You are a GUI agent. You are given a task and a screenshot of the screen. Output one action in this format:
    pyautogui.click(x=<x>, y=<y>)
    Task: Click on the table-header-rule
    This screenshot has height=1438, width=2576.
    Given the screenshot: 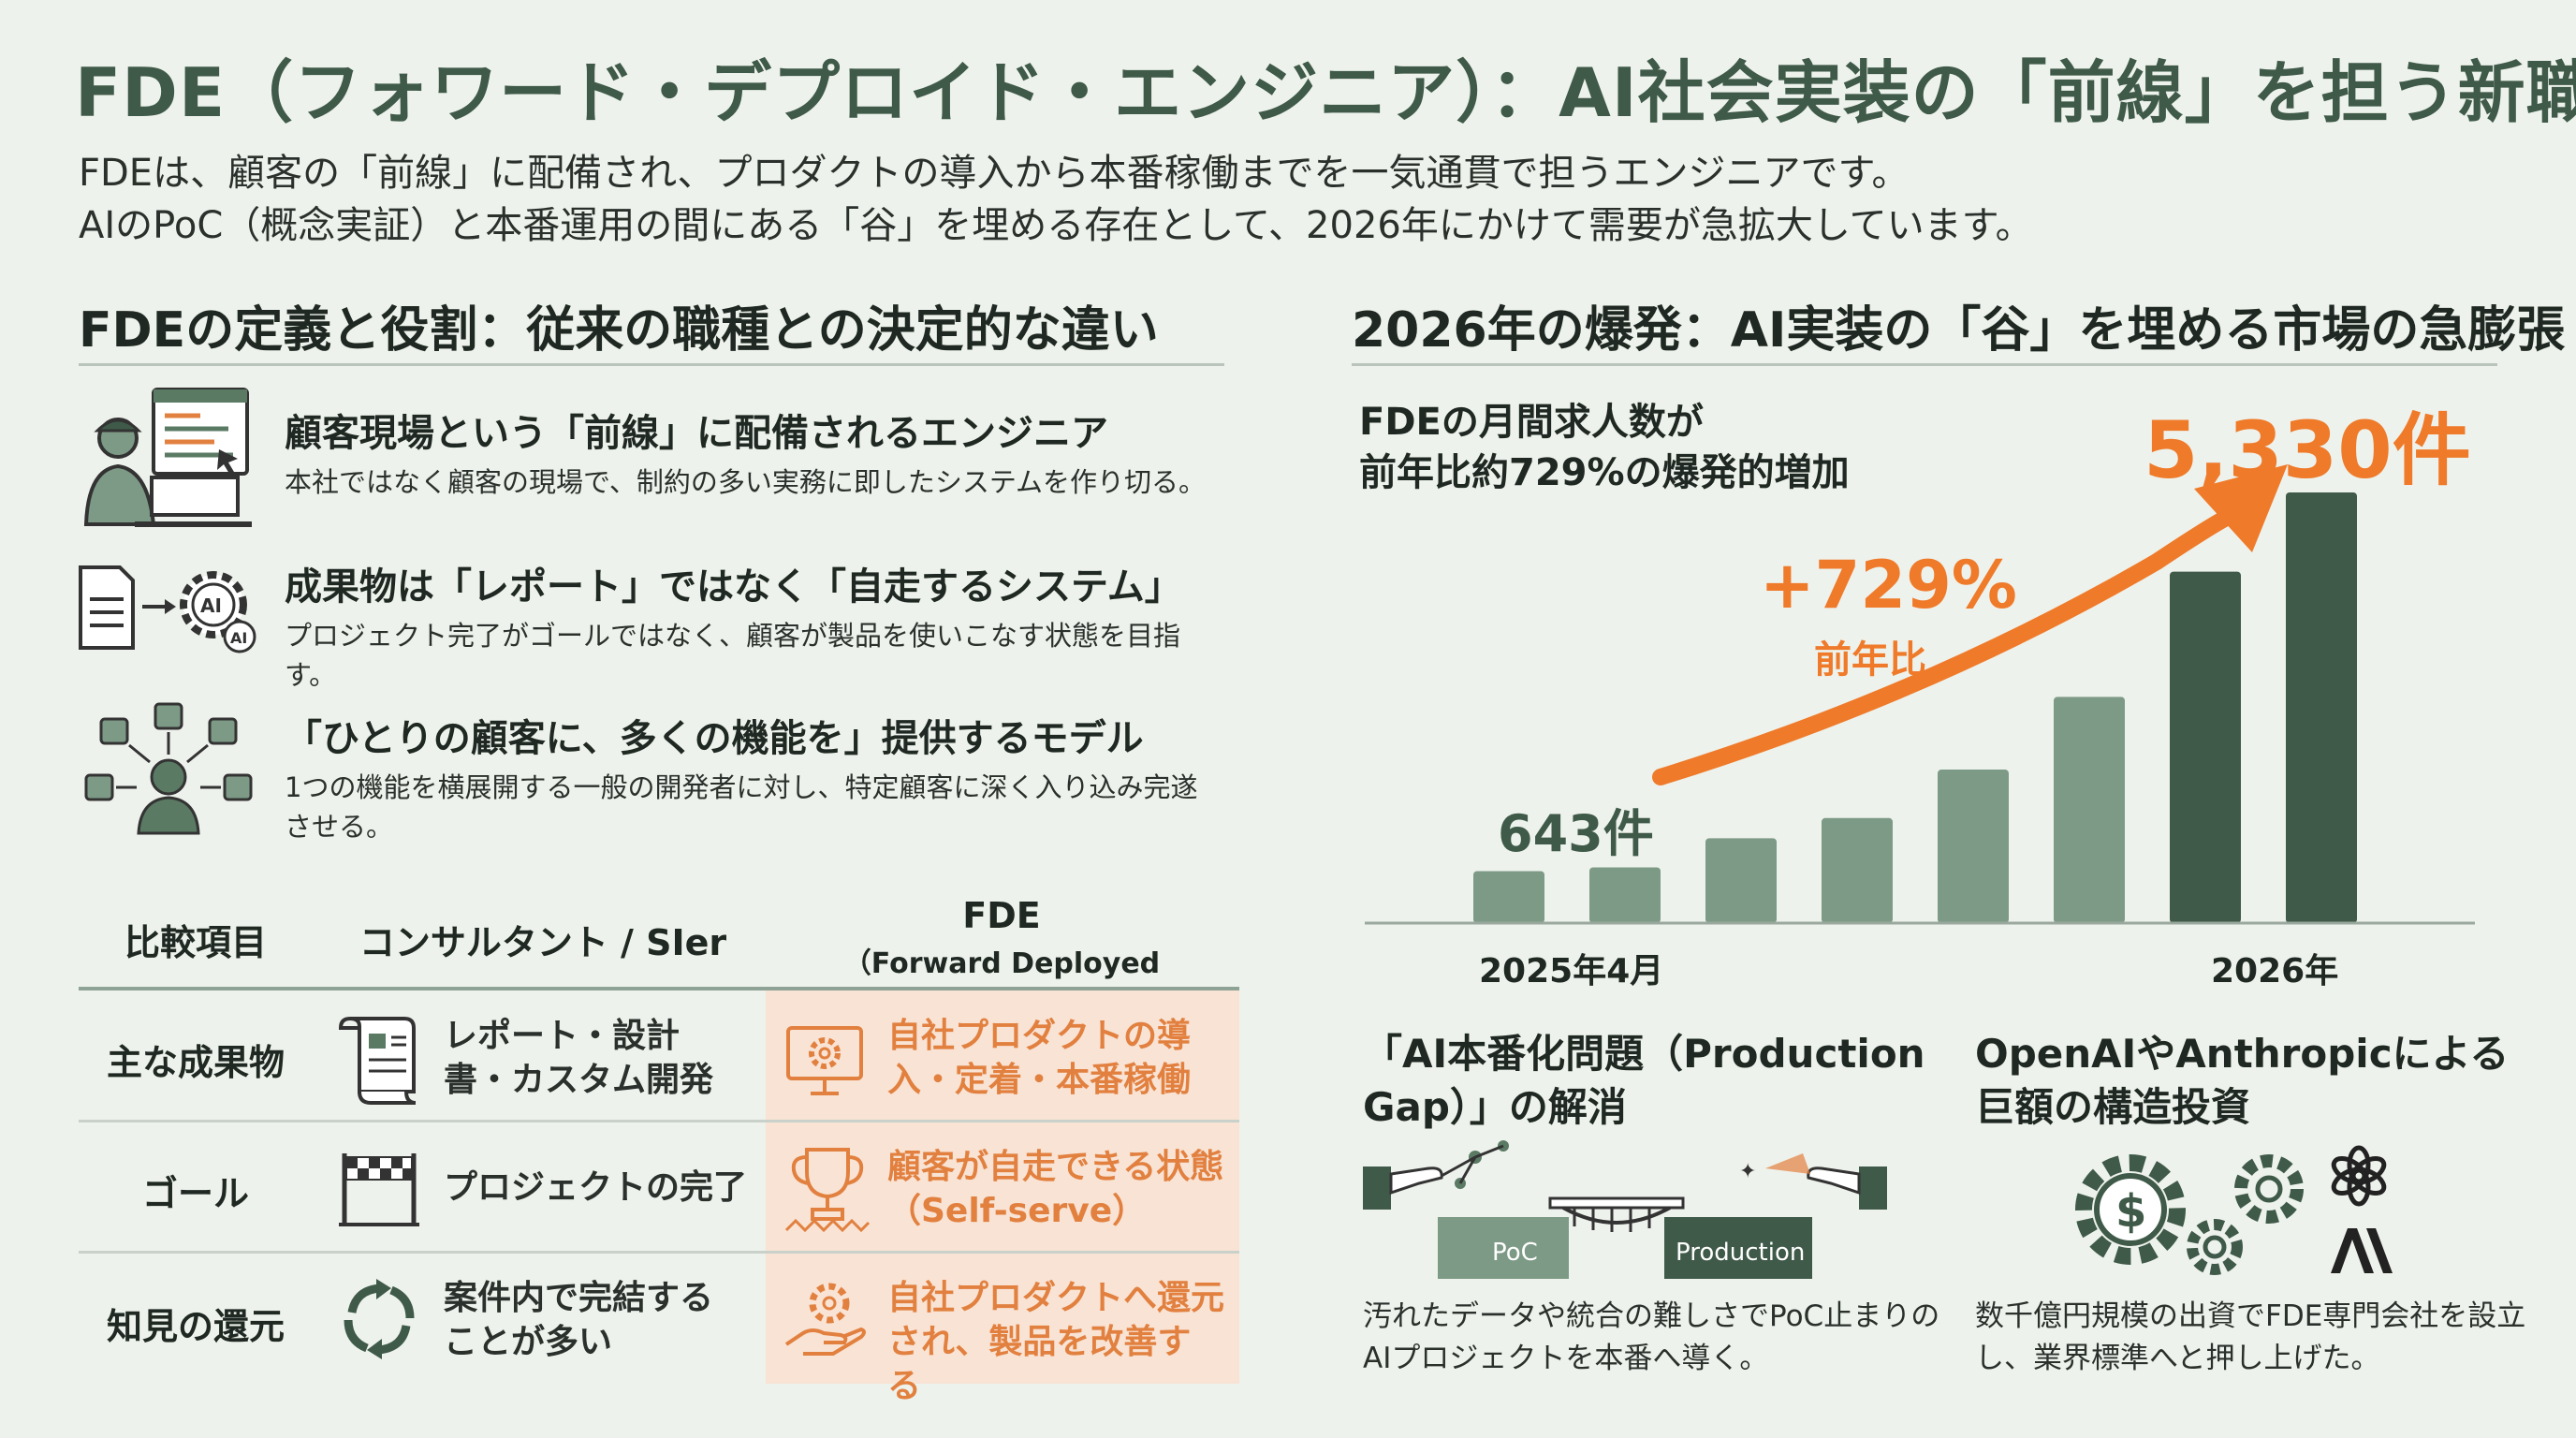 What is the action you would take?
    pyautogui.click(x=659, y=988)
    